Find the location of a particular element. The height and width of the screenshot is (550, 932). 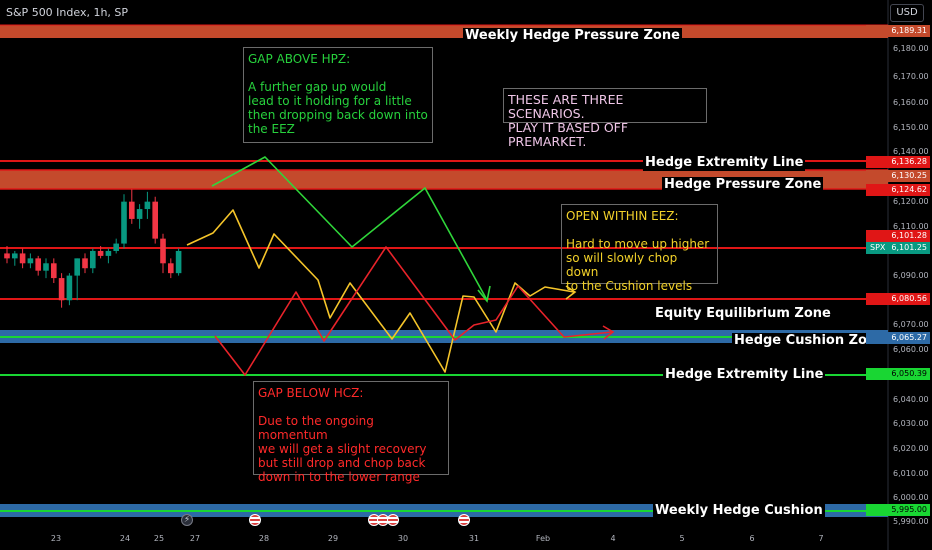

chart-header: S&P 500 Index, 1h, SP is located at coordinates (444, 12).